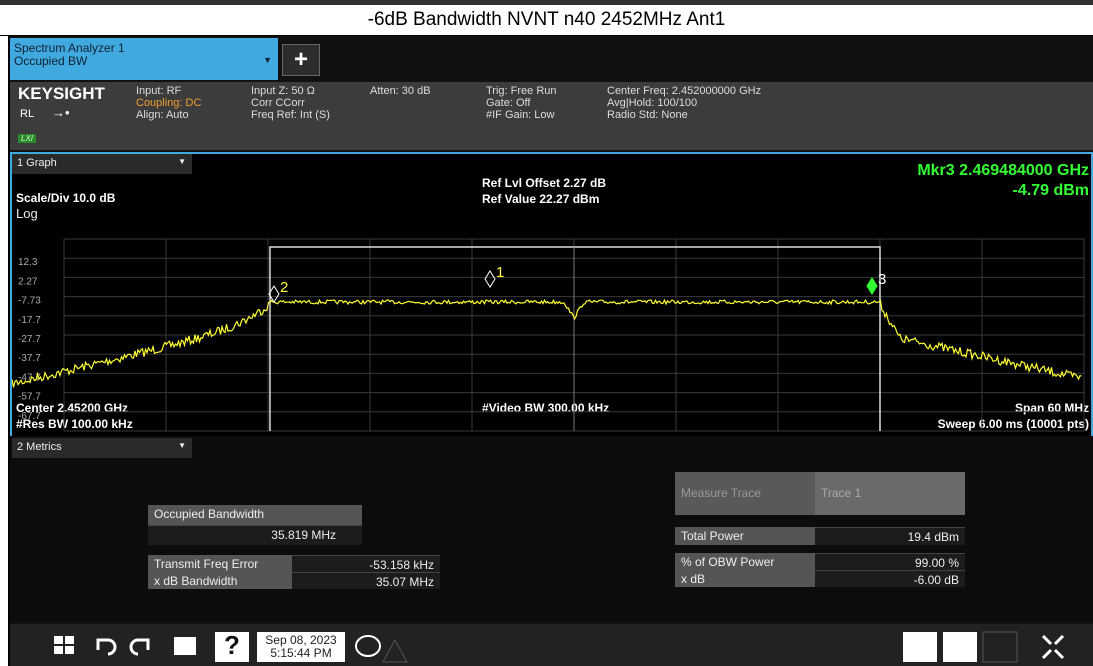  I want to click on info-text: Input Z: 50 Ω, so click(283, 91).